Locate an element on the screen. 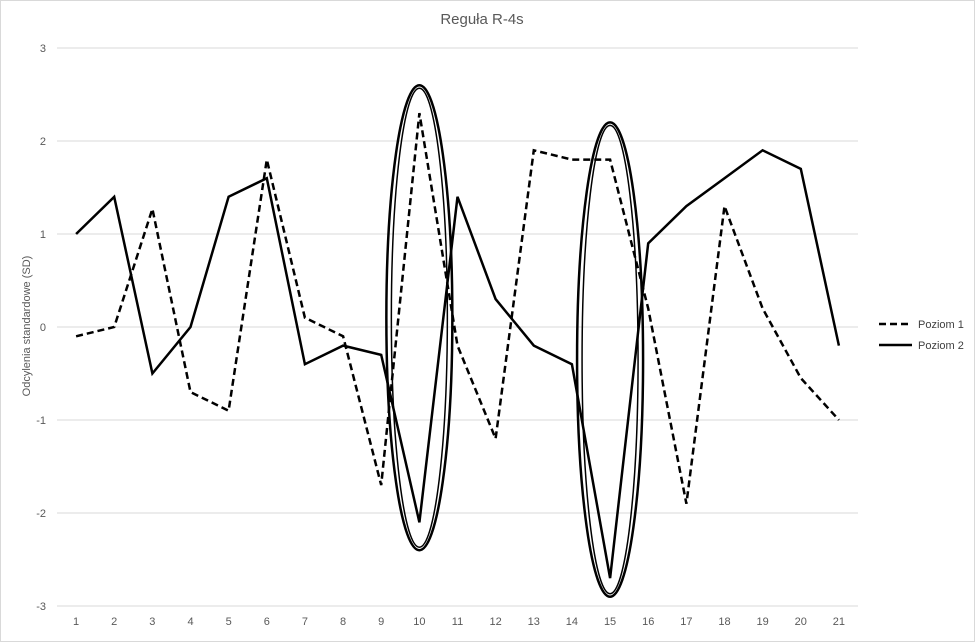  x-tick-label: 19 is located at coordinates (763, 622).